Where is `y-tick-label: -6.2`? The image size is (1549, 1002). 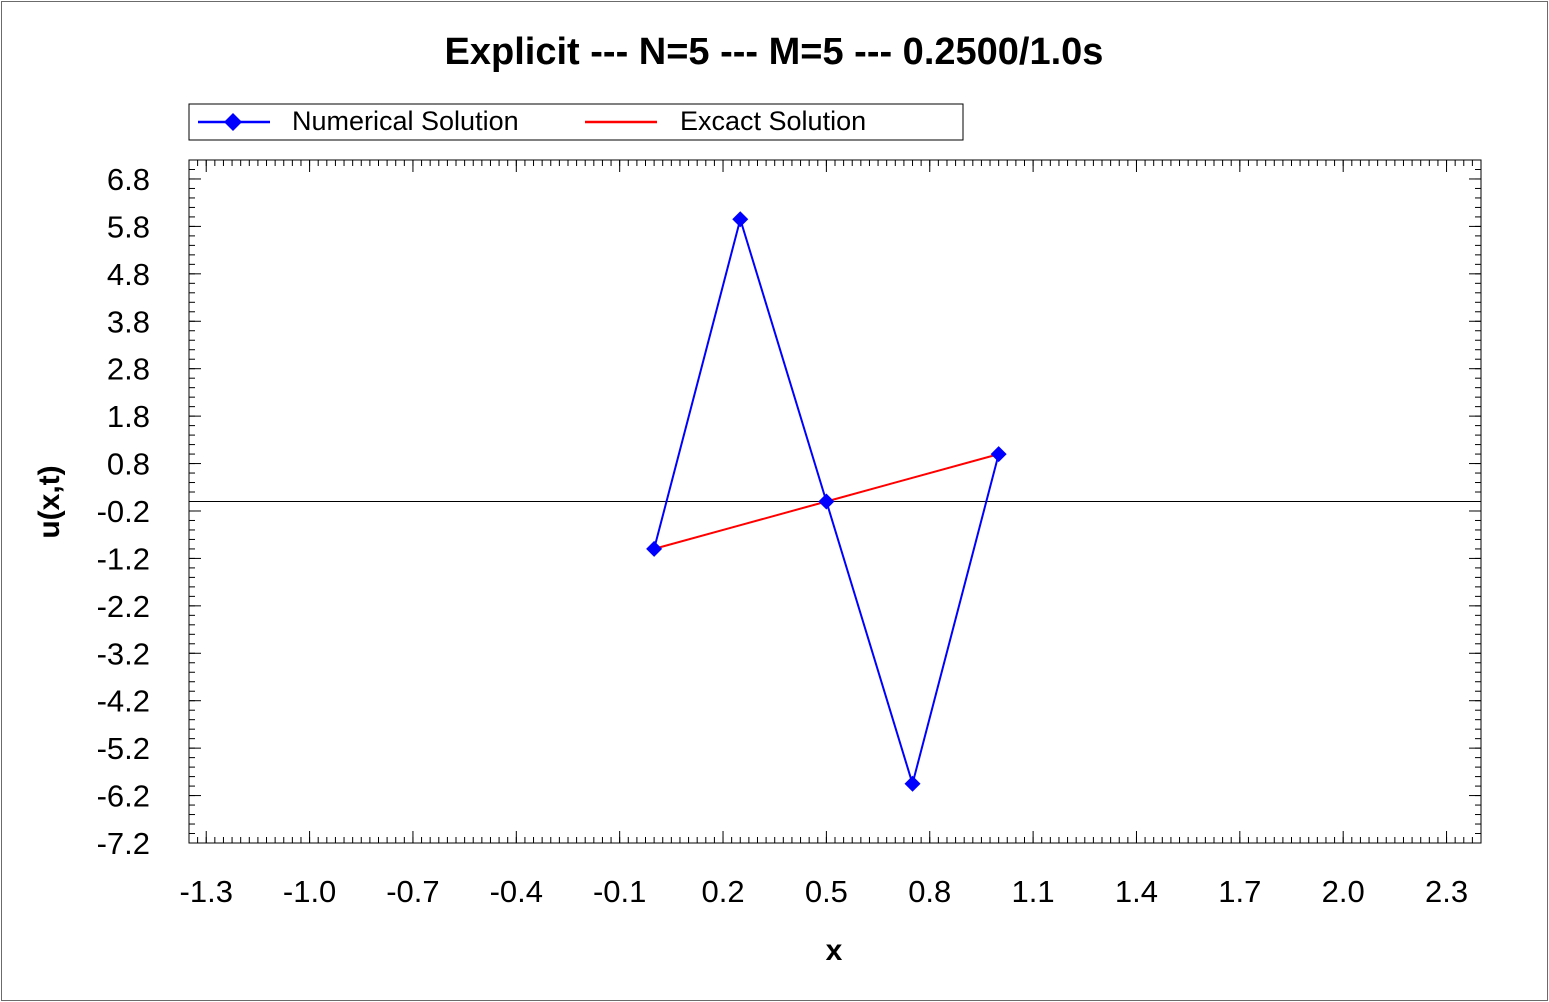
y-tick-label: -6.2 is located at coordinates (123, 796).